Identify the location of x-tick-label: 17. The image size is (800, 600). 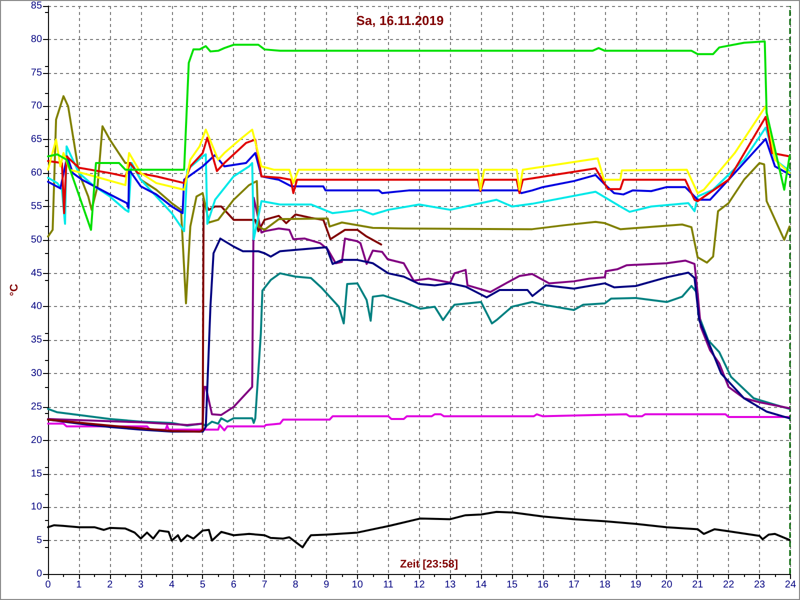
(574, 585).